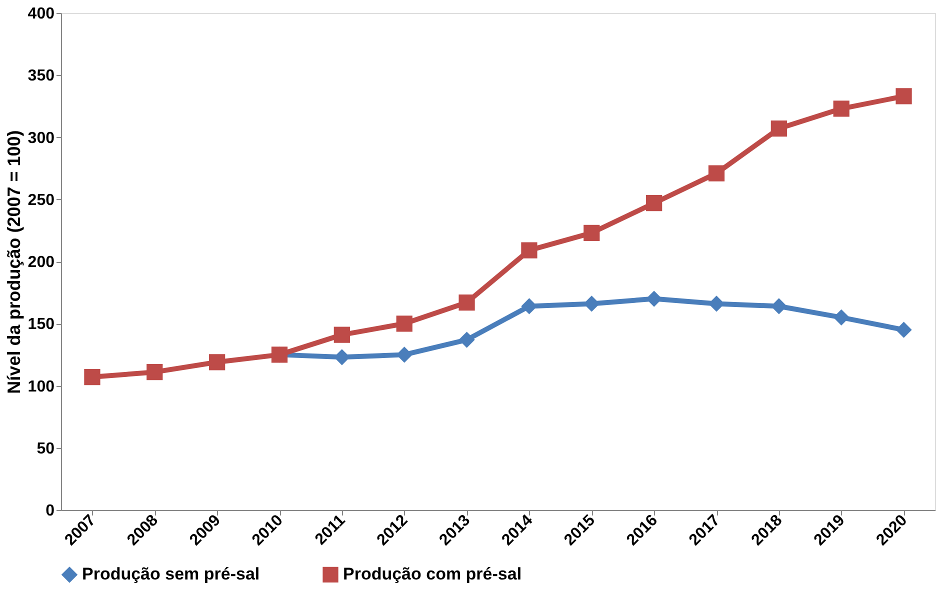 This screenshot has width=944, height=593. I want to click on y-tick-label: 100, so click(41, 387).